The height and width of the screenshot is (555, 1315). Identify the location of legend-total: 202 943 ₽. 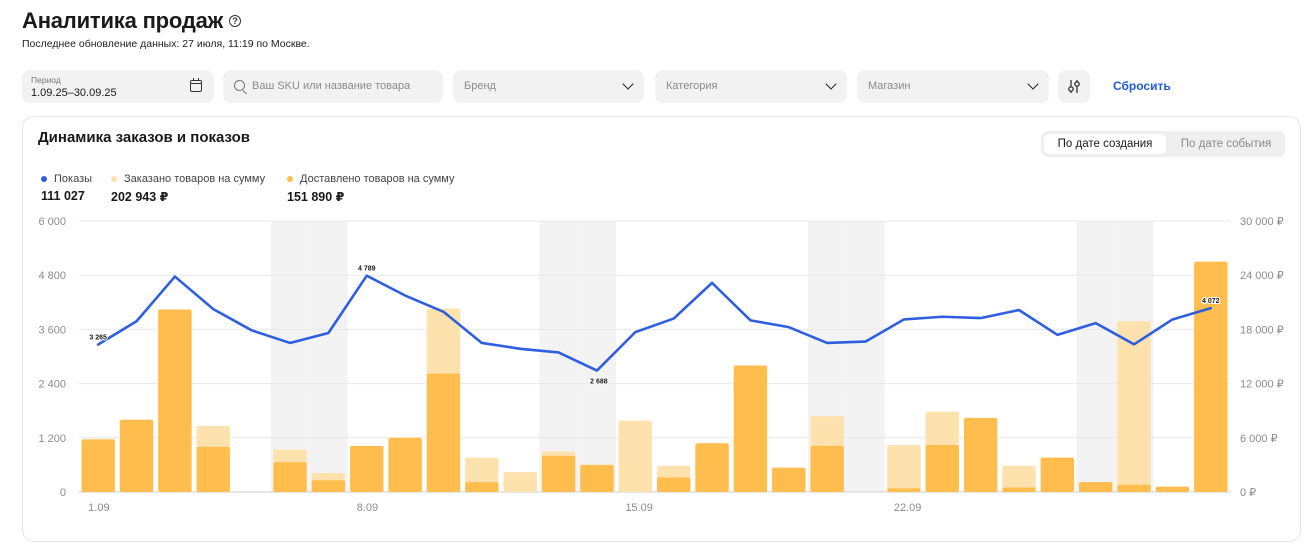
(140, 197).